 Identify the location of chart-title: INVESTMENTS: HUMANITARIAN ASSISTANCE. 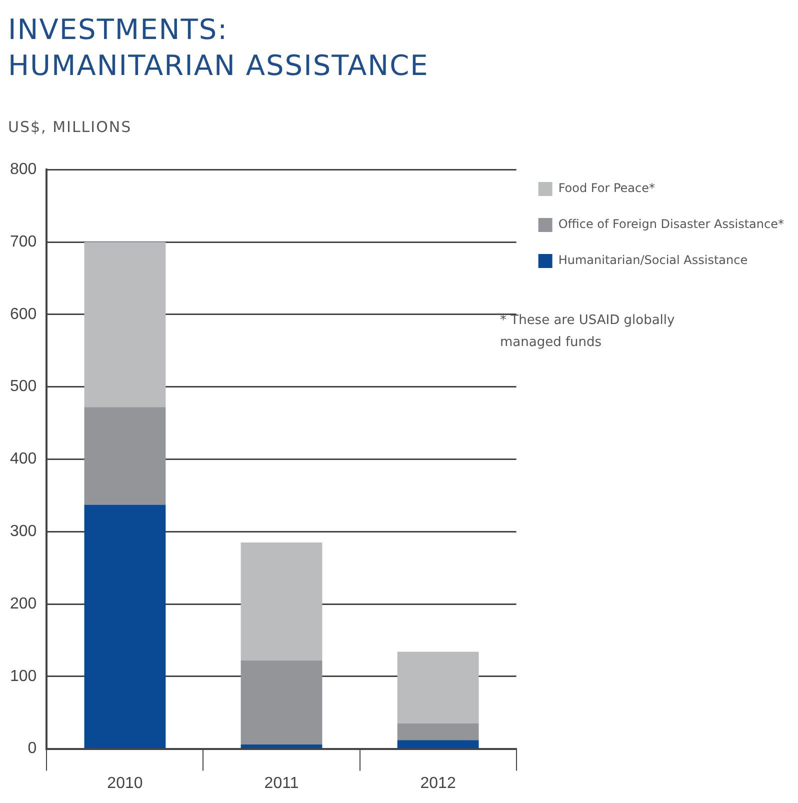
(218, 48).